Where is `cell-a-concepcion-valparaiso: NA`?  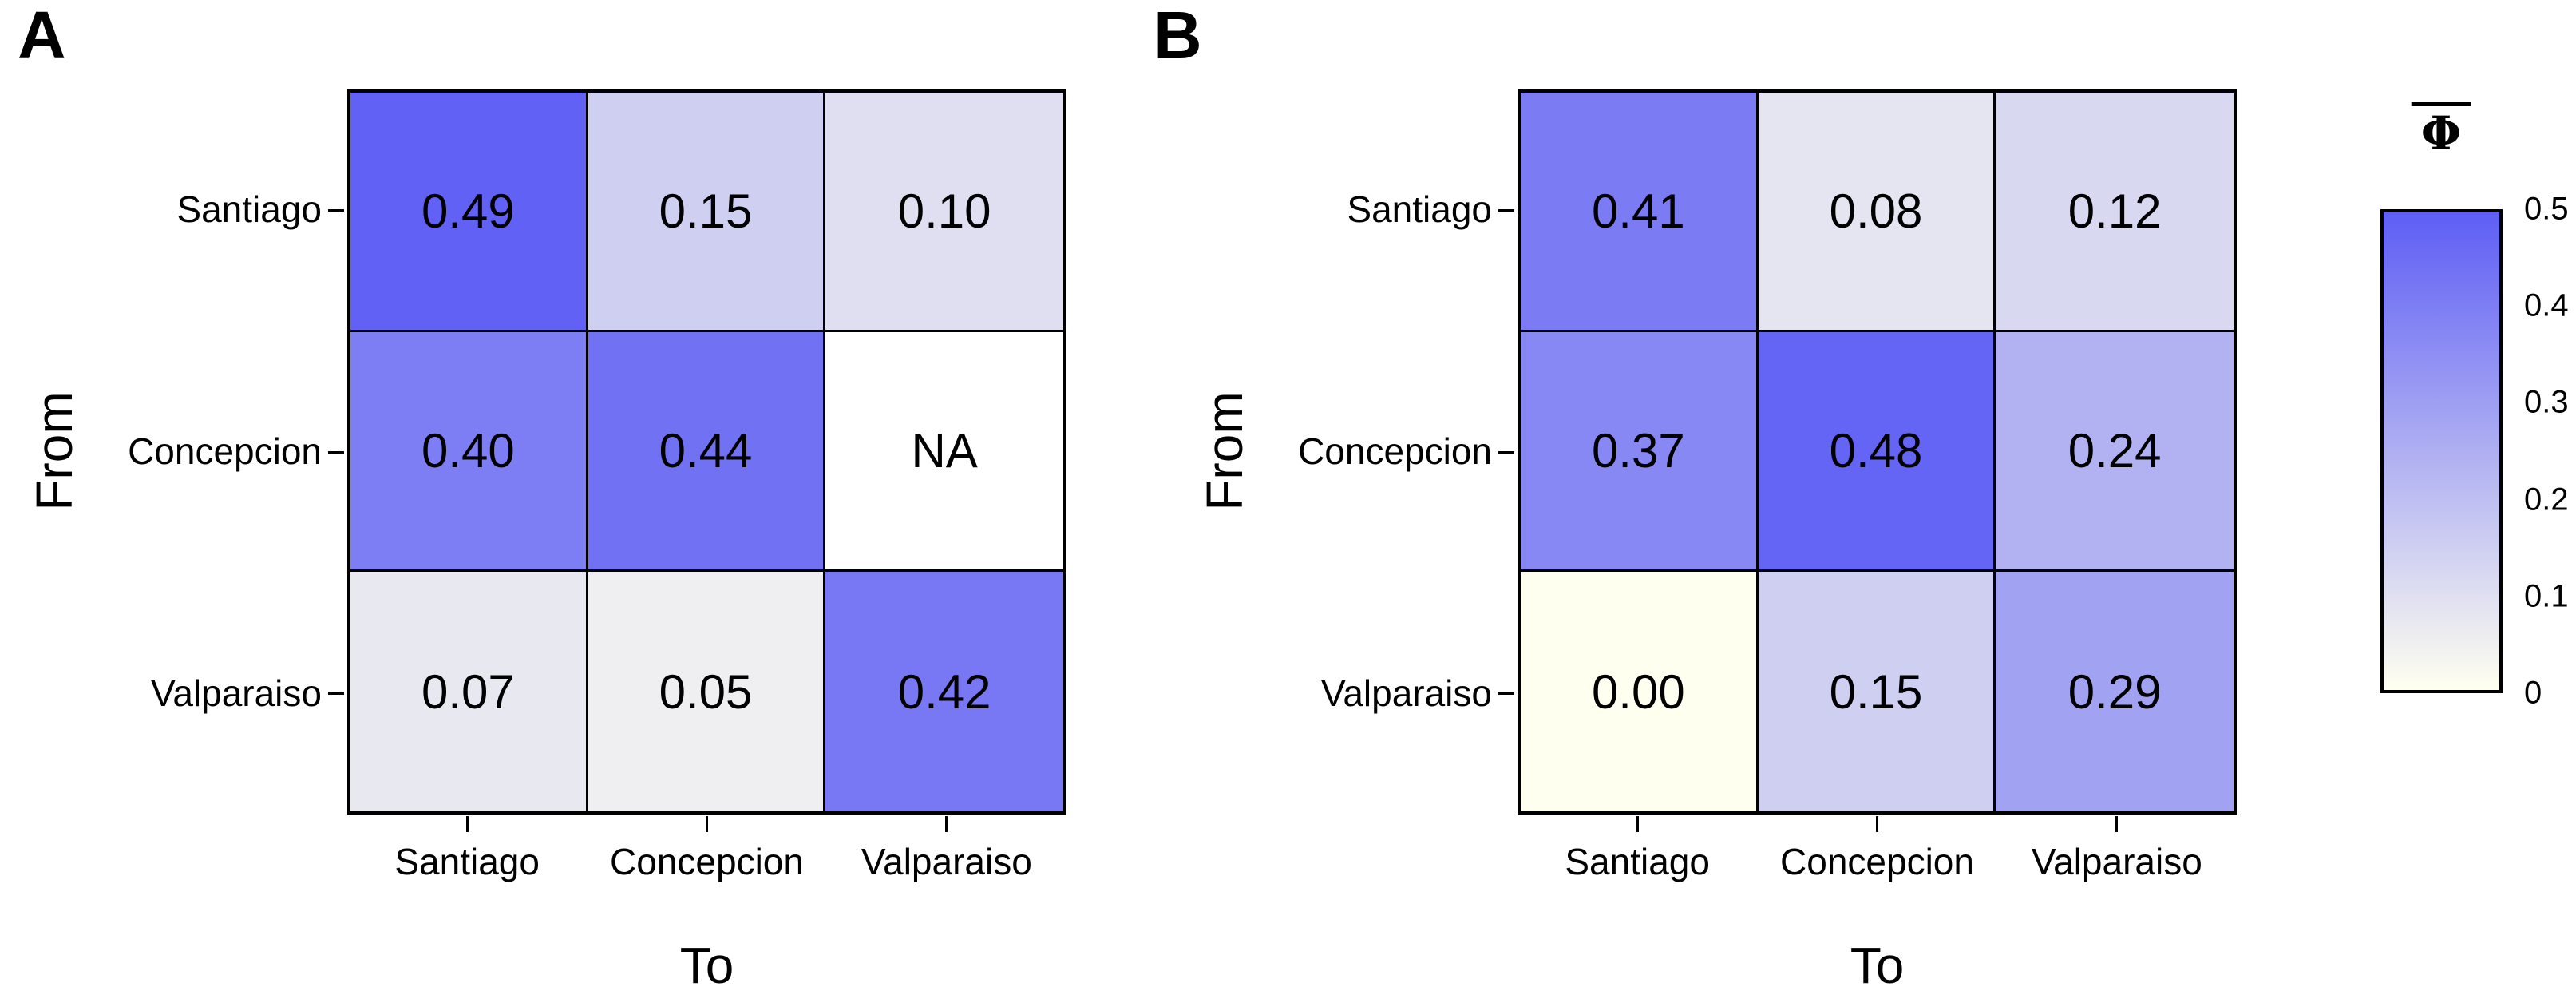 cell-a-concepcion-valparaiso: NA is located at coordinates (944, 452).